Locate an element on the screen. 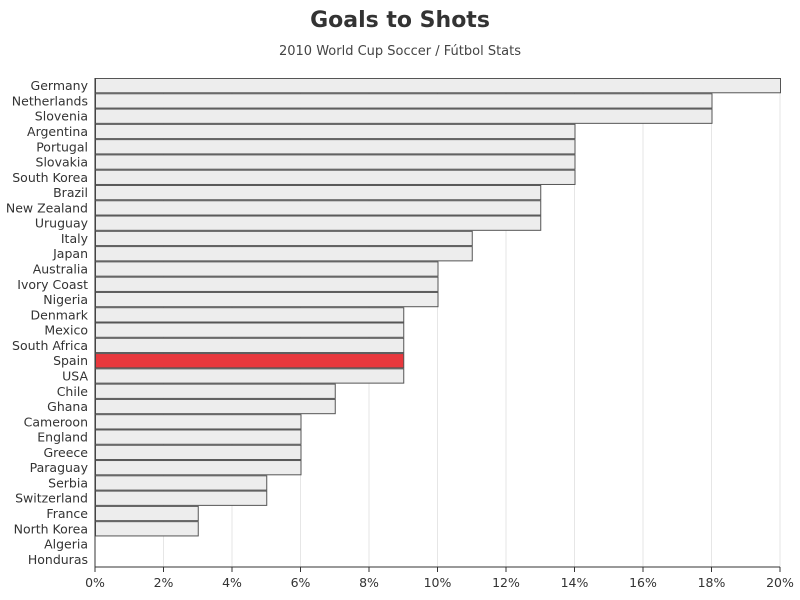 This screenshot has width=800, height=600. category-label-australia: Australia is located at coordinates (60, 269).